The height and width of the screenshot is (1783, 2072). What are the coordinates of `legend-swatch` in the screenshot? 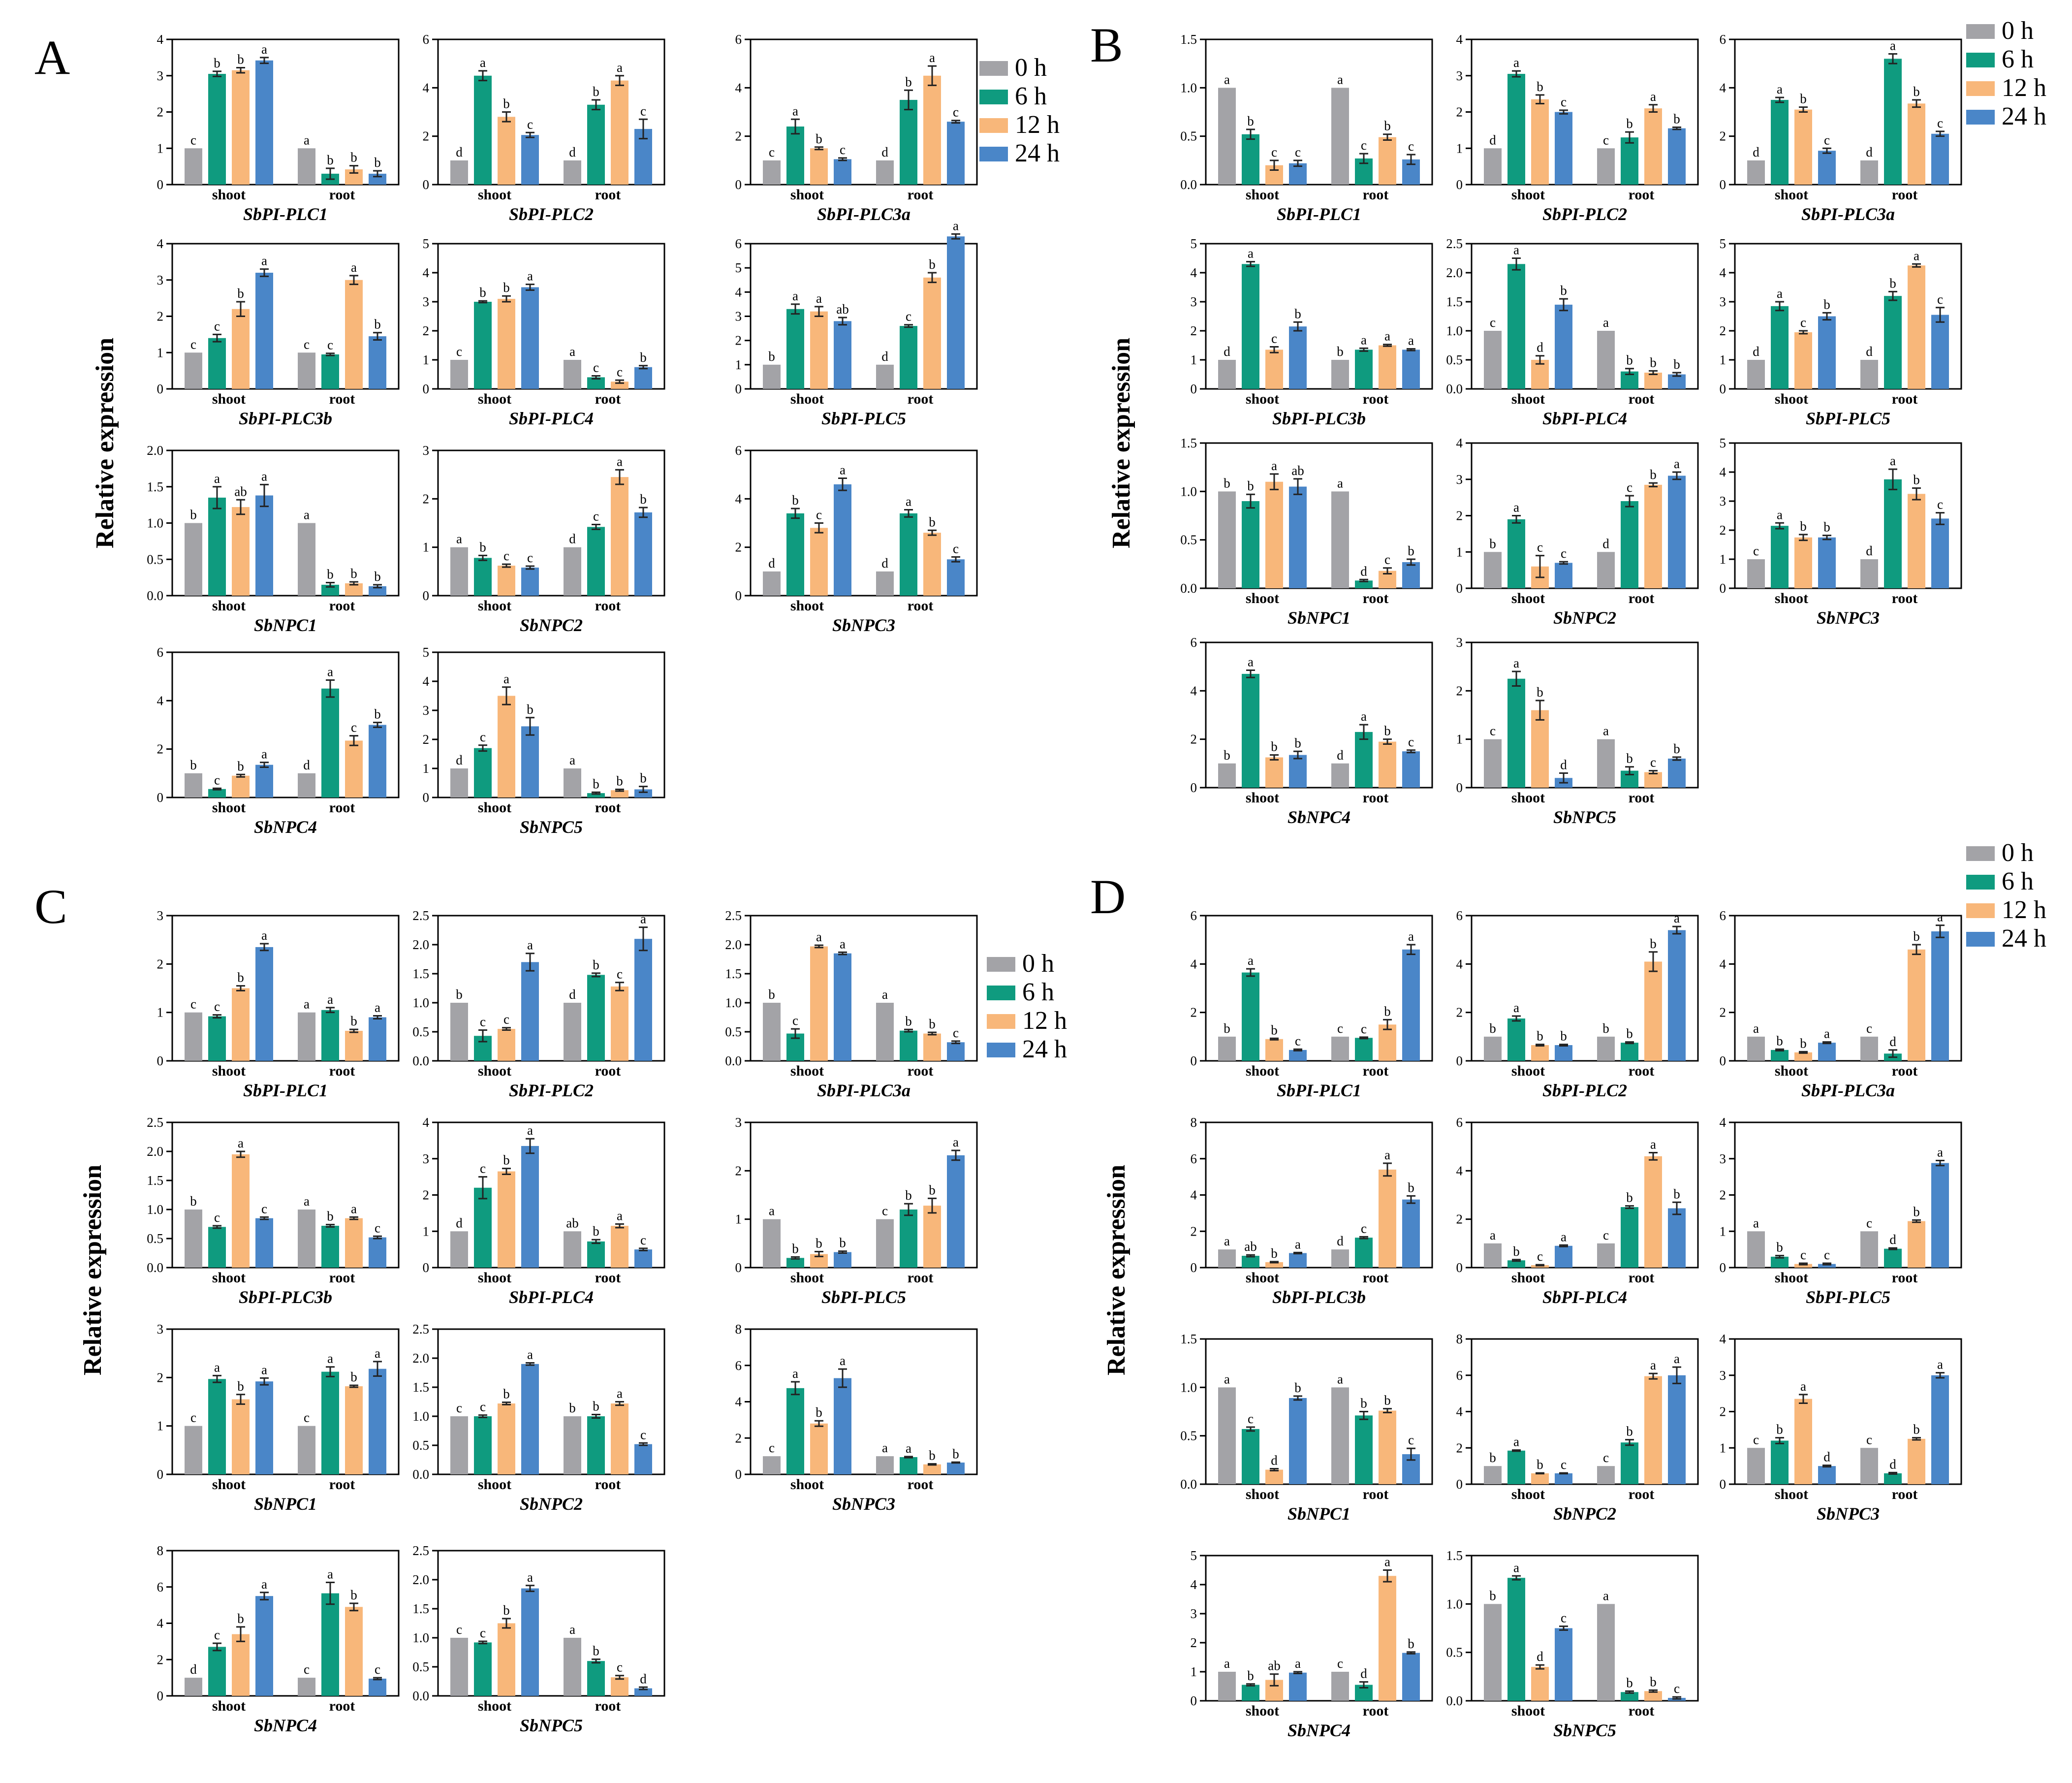 It's located at (993, 97).